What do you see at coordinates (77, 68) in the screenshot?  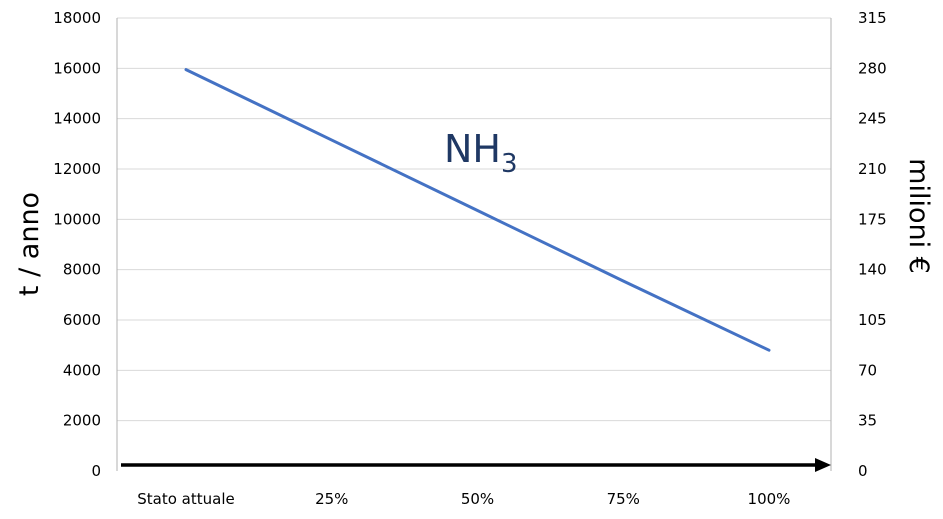 I see `y-tick-label: 16000` at bounding box center [77, 68].